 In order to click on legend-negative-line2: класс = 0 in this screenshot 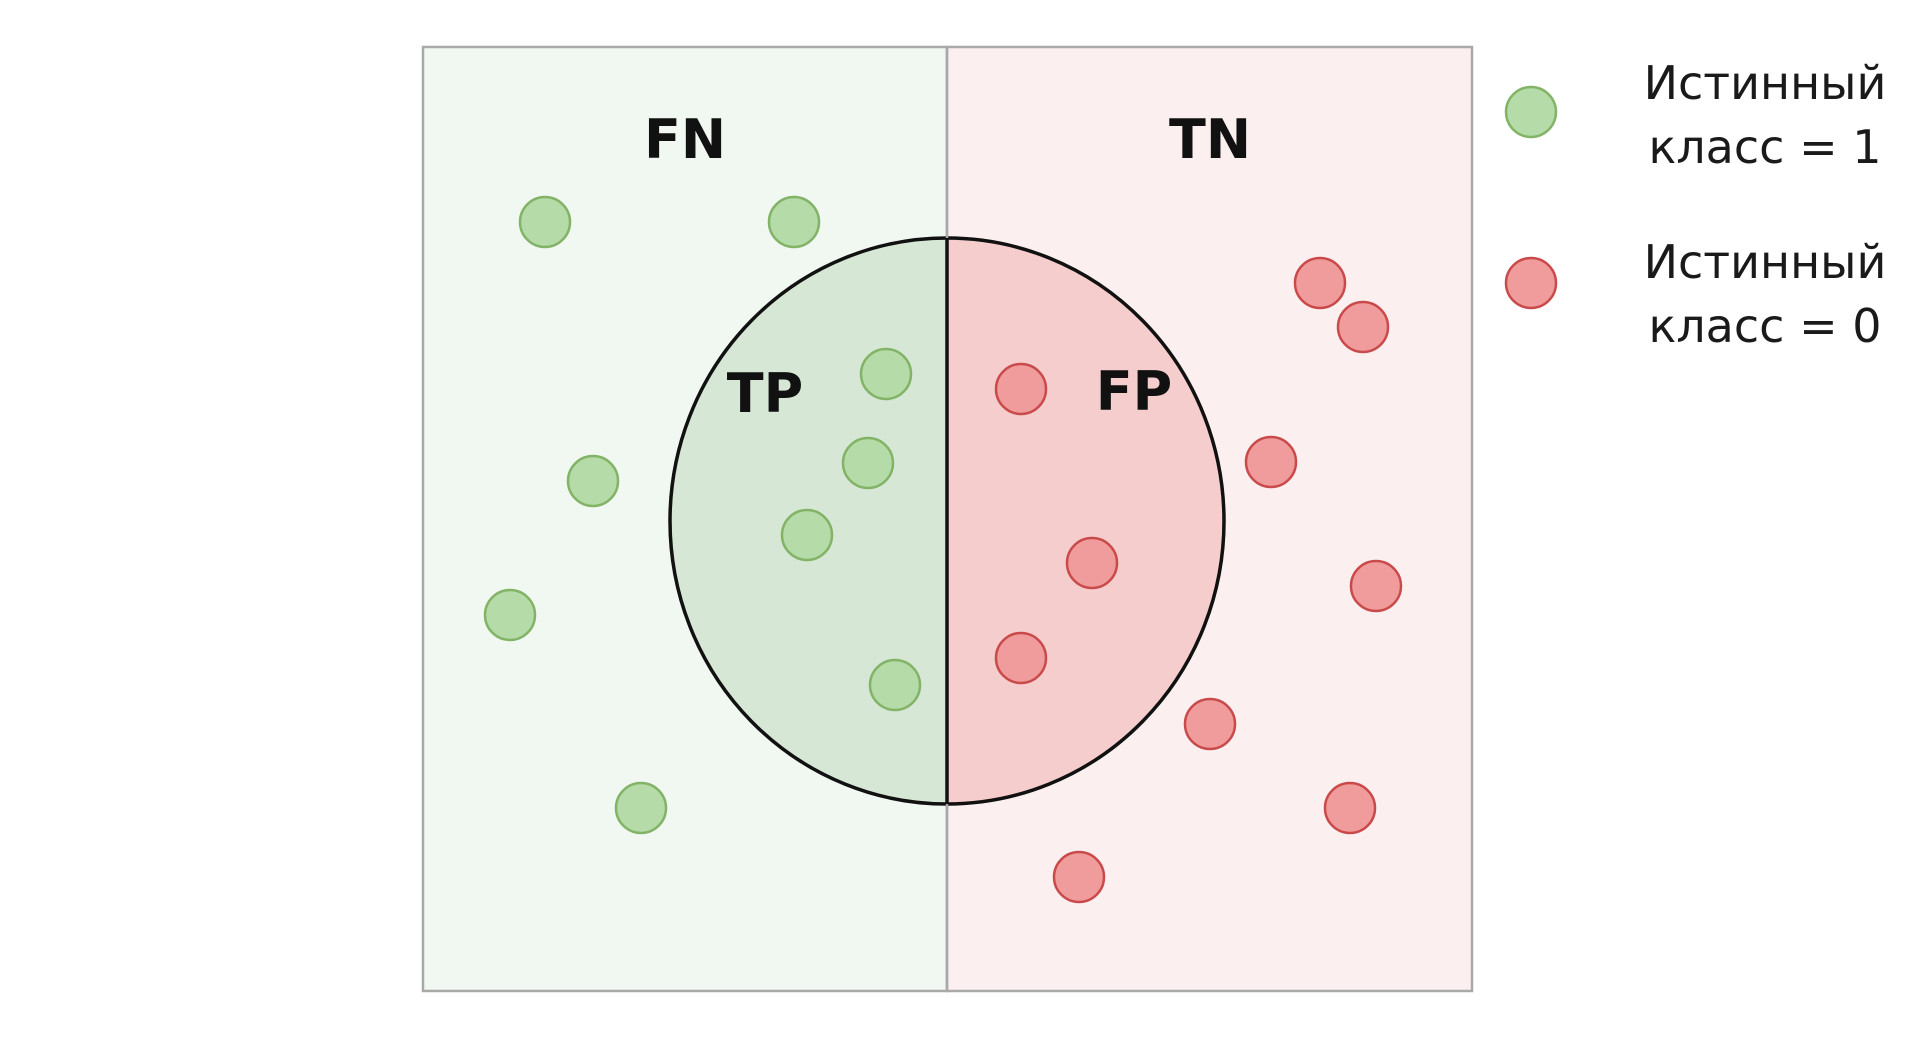, I will do `click(1764, 326)`.